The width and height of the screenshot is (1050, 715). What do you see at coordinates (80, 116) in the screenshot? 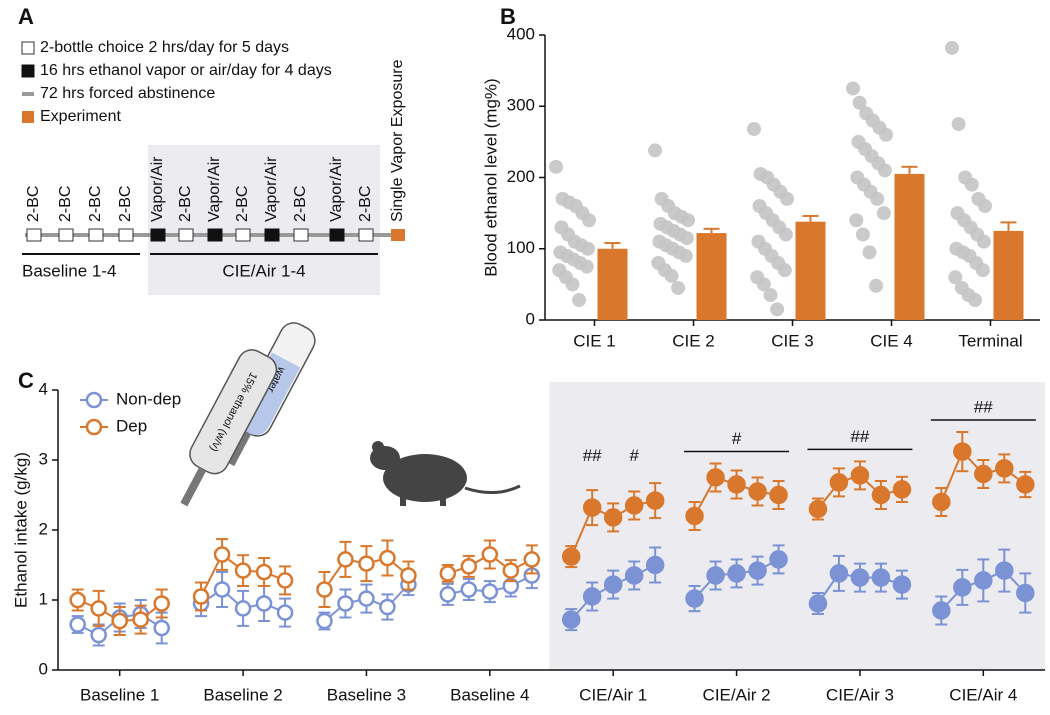
I see `legend-text: Experiment` at bounding box center [80, 116].